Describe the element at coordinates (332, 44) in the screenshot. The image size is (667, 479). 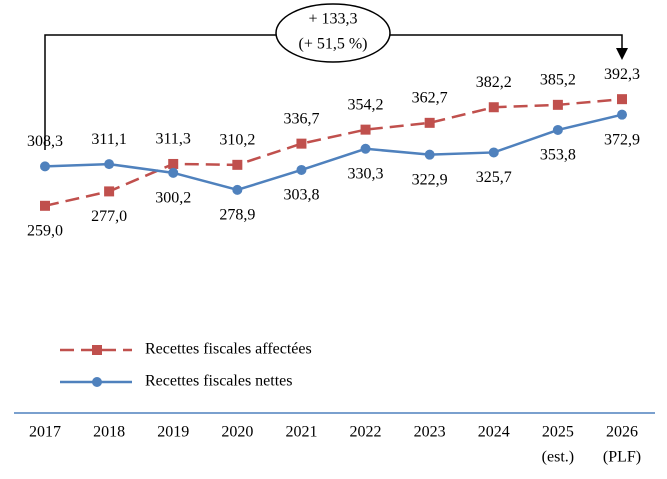
I see `annotation: (+ 51,5 %)` at that location.